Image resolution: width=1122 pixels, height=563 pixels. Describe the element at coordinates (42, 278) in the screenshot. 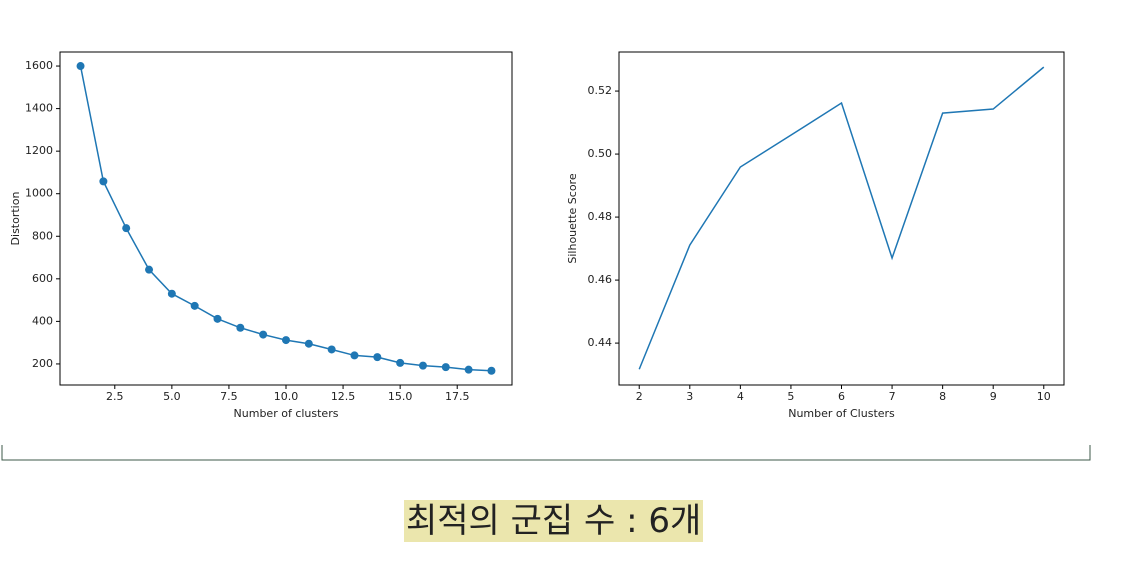

I see `y-tick-label: 600` at that location.